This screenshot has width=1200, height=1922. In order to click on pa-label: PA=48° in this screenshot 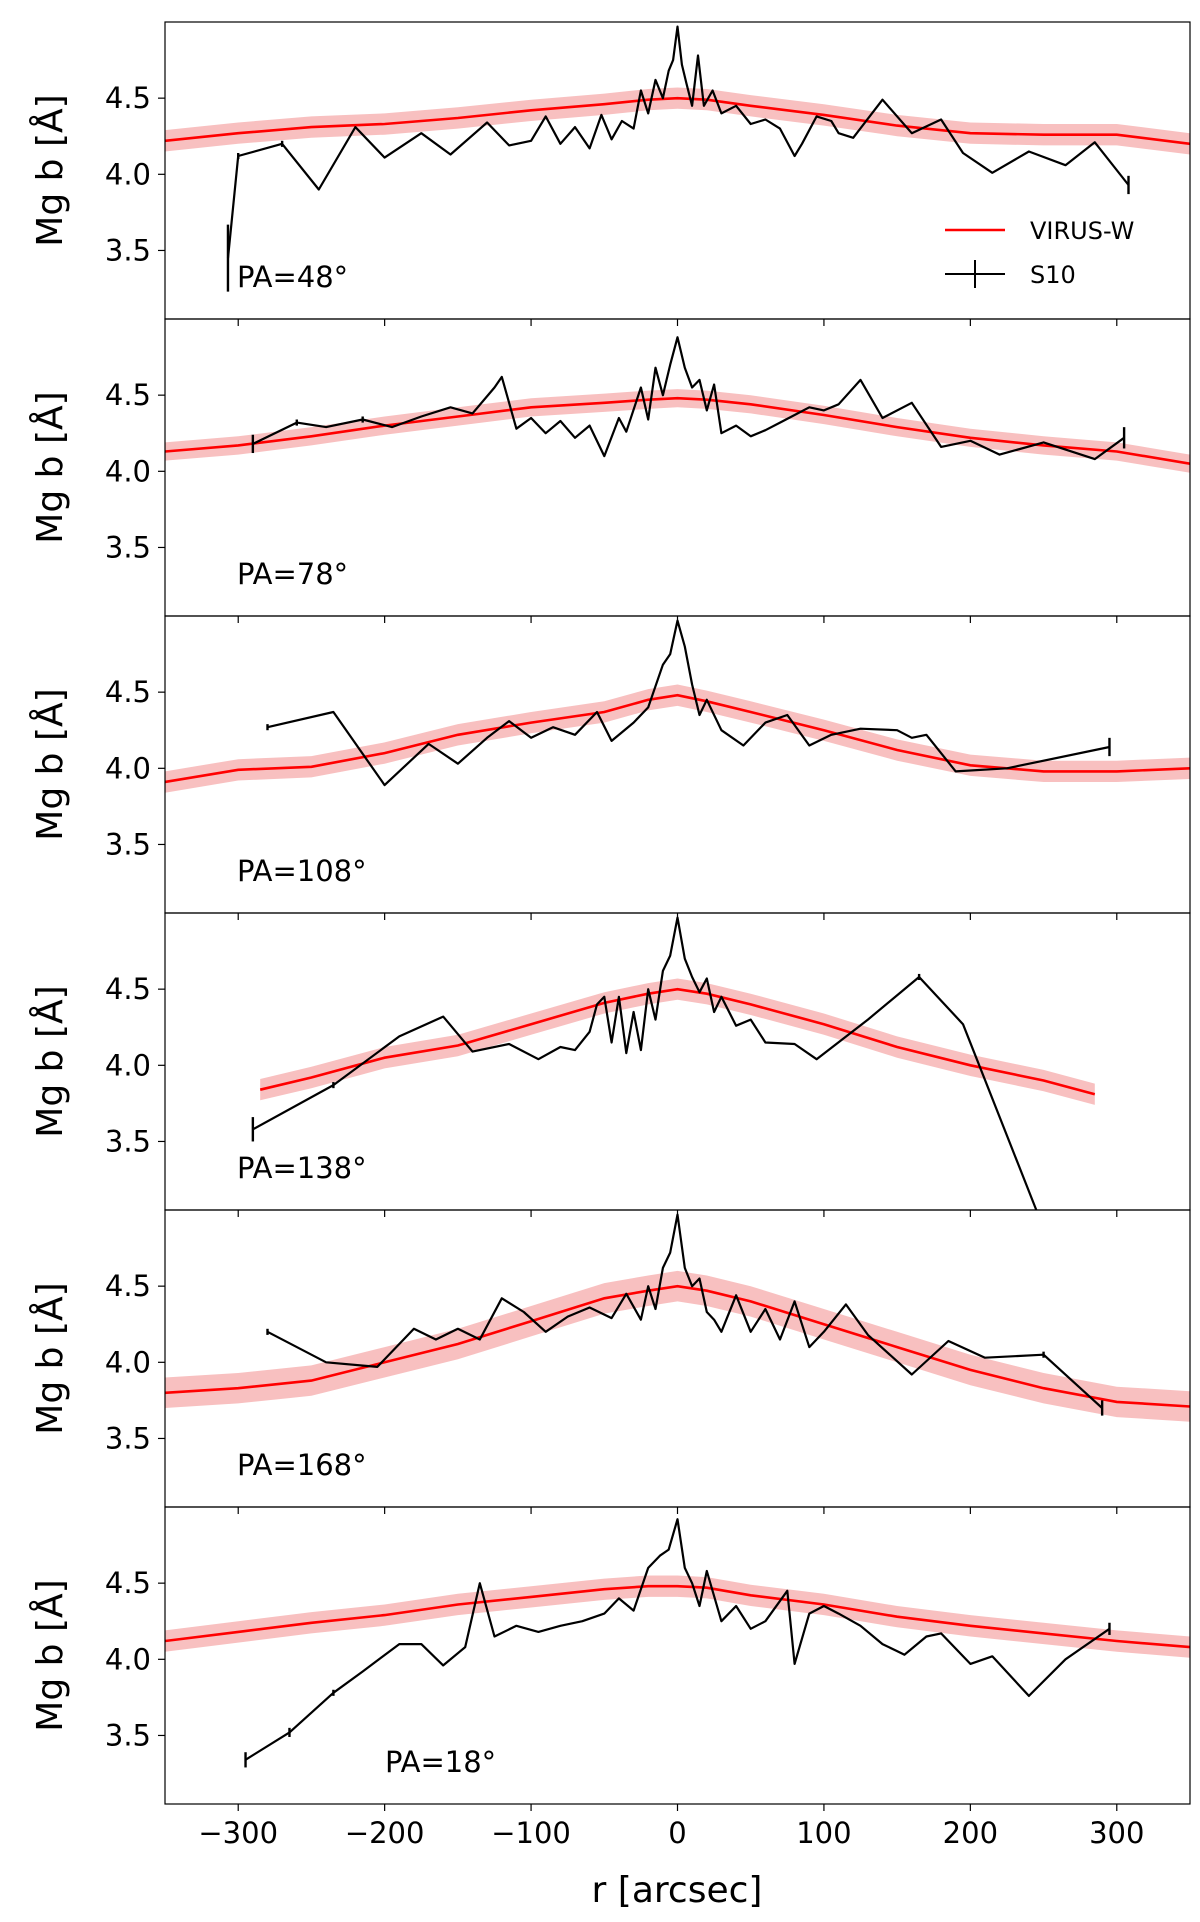, I will do `click(292, 277)`.